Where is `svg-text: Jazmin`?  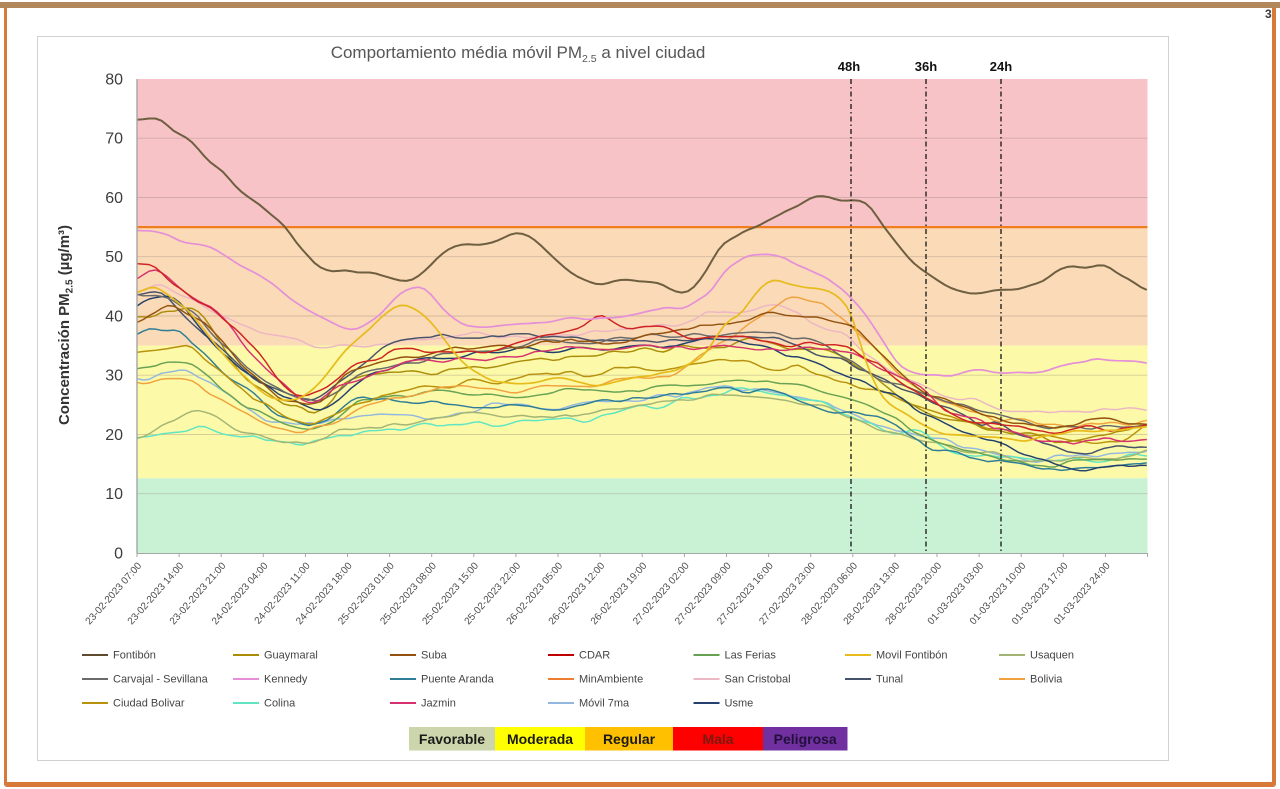 svg-text: Jazmin is located at coordinates (438, 704).